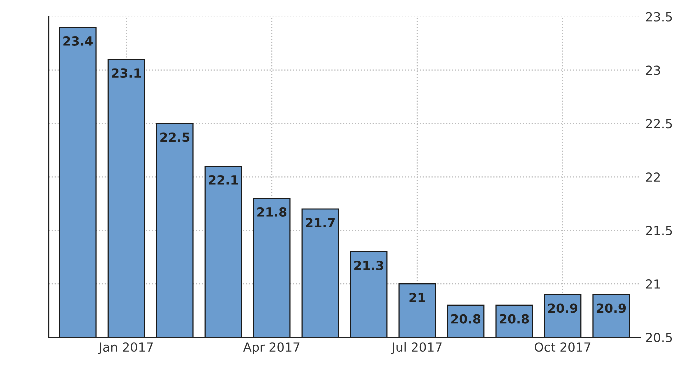 Image resolution: width=700 pixels, height=375 pixels. What do you see at coordinates (418, 297) in the screenshot?
I see `data-label: 21` at bounding box center [418, 297].